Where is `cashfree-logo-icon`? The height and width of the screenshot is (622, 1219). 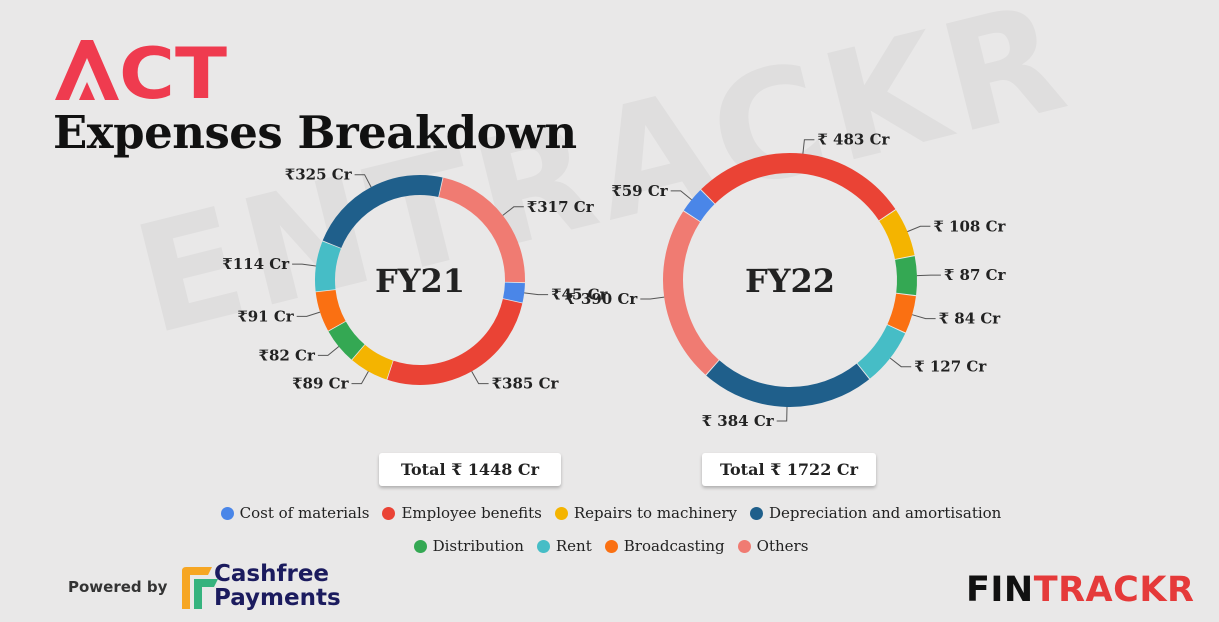 cashfree-logo-icon is located at coordinates (200, 588).